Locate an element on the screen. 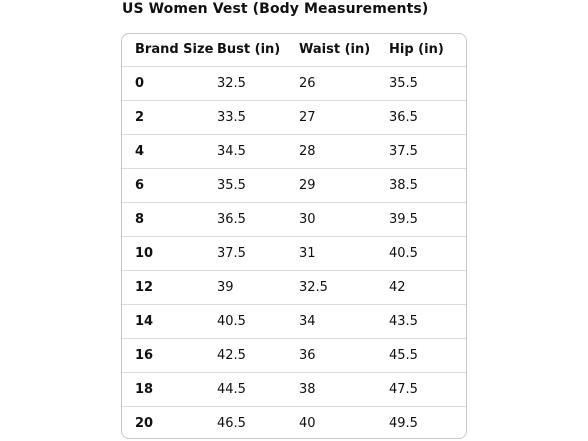 The height and width of the screenshot is (441, 588). waist-cell: 40 is located at coordinates (344, 421).